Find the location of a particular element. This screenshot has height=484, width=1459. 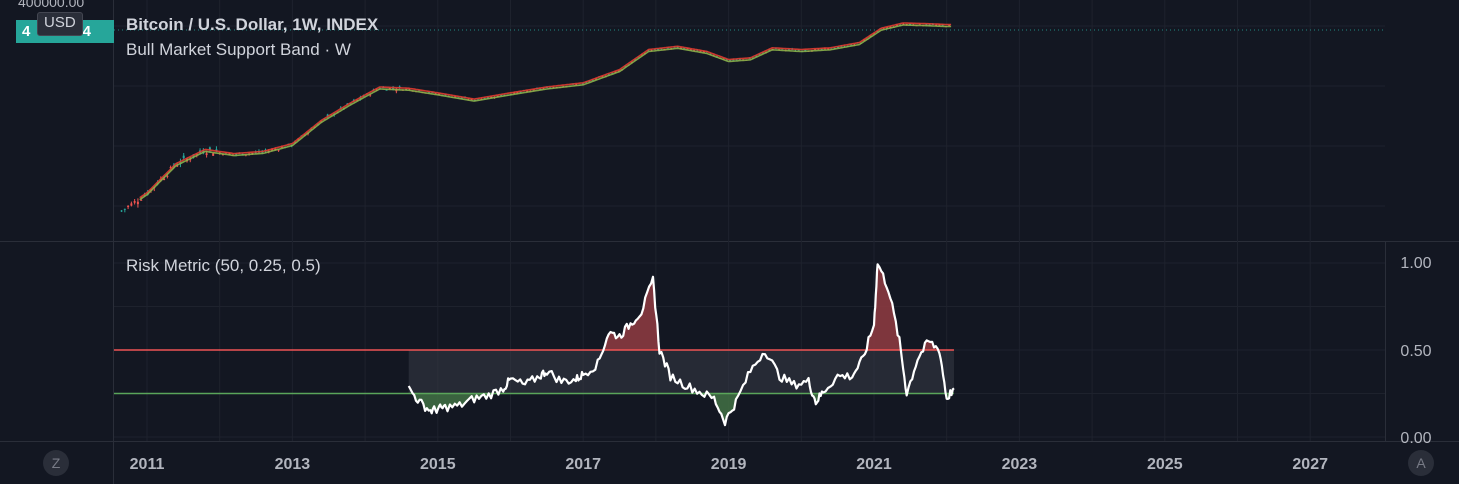

indicator-band-title: Bull Market Support Band · W is located at coordinates (238, 49).